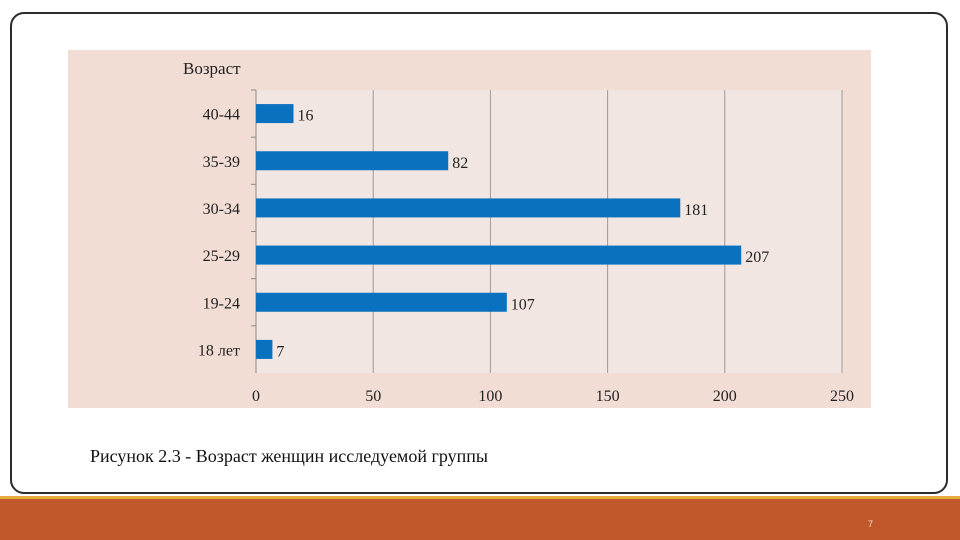 The height and width of the screenshot is (540, 960). What do you see at coordinates (725, 396) in the screenshot?
I see `x-tick-label-200: 200` at bounding box center [725, 396].